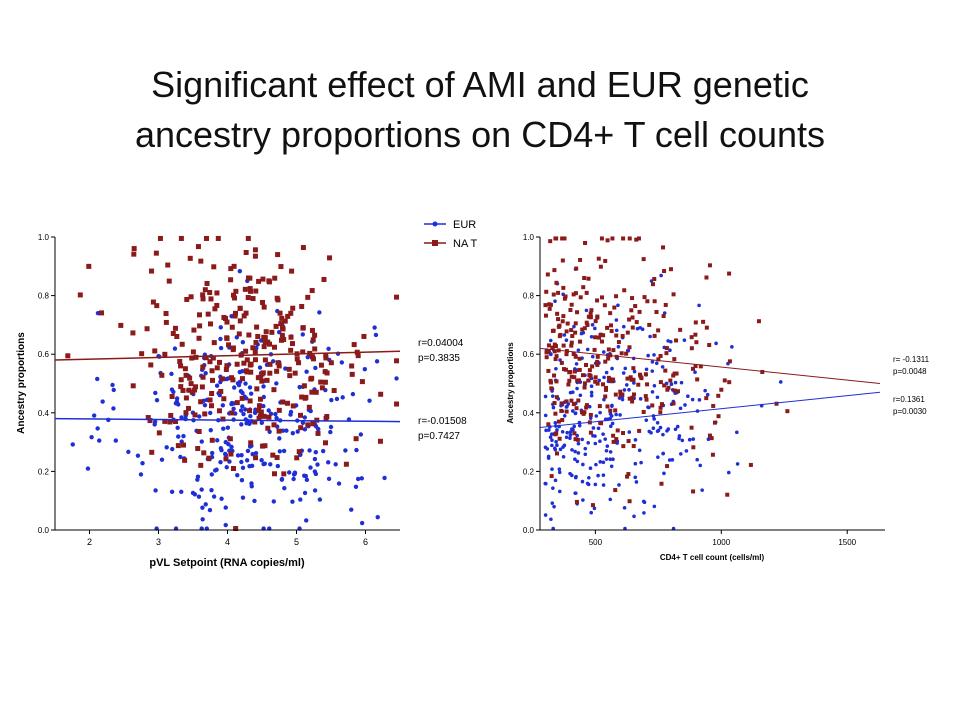 The width and height of the screenshot is (960, 720). I want to click on x-tick-label: 2, so click(89, 542).